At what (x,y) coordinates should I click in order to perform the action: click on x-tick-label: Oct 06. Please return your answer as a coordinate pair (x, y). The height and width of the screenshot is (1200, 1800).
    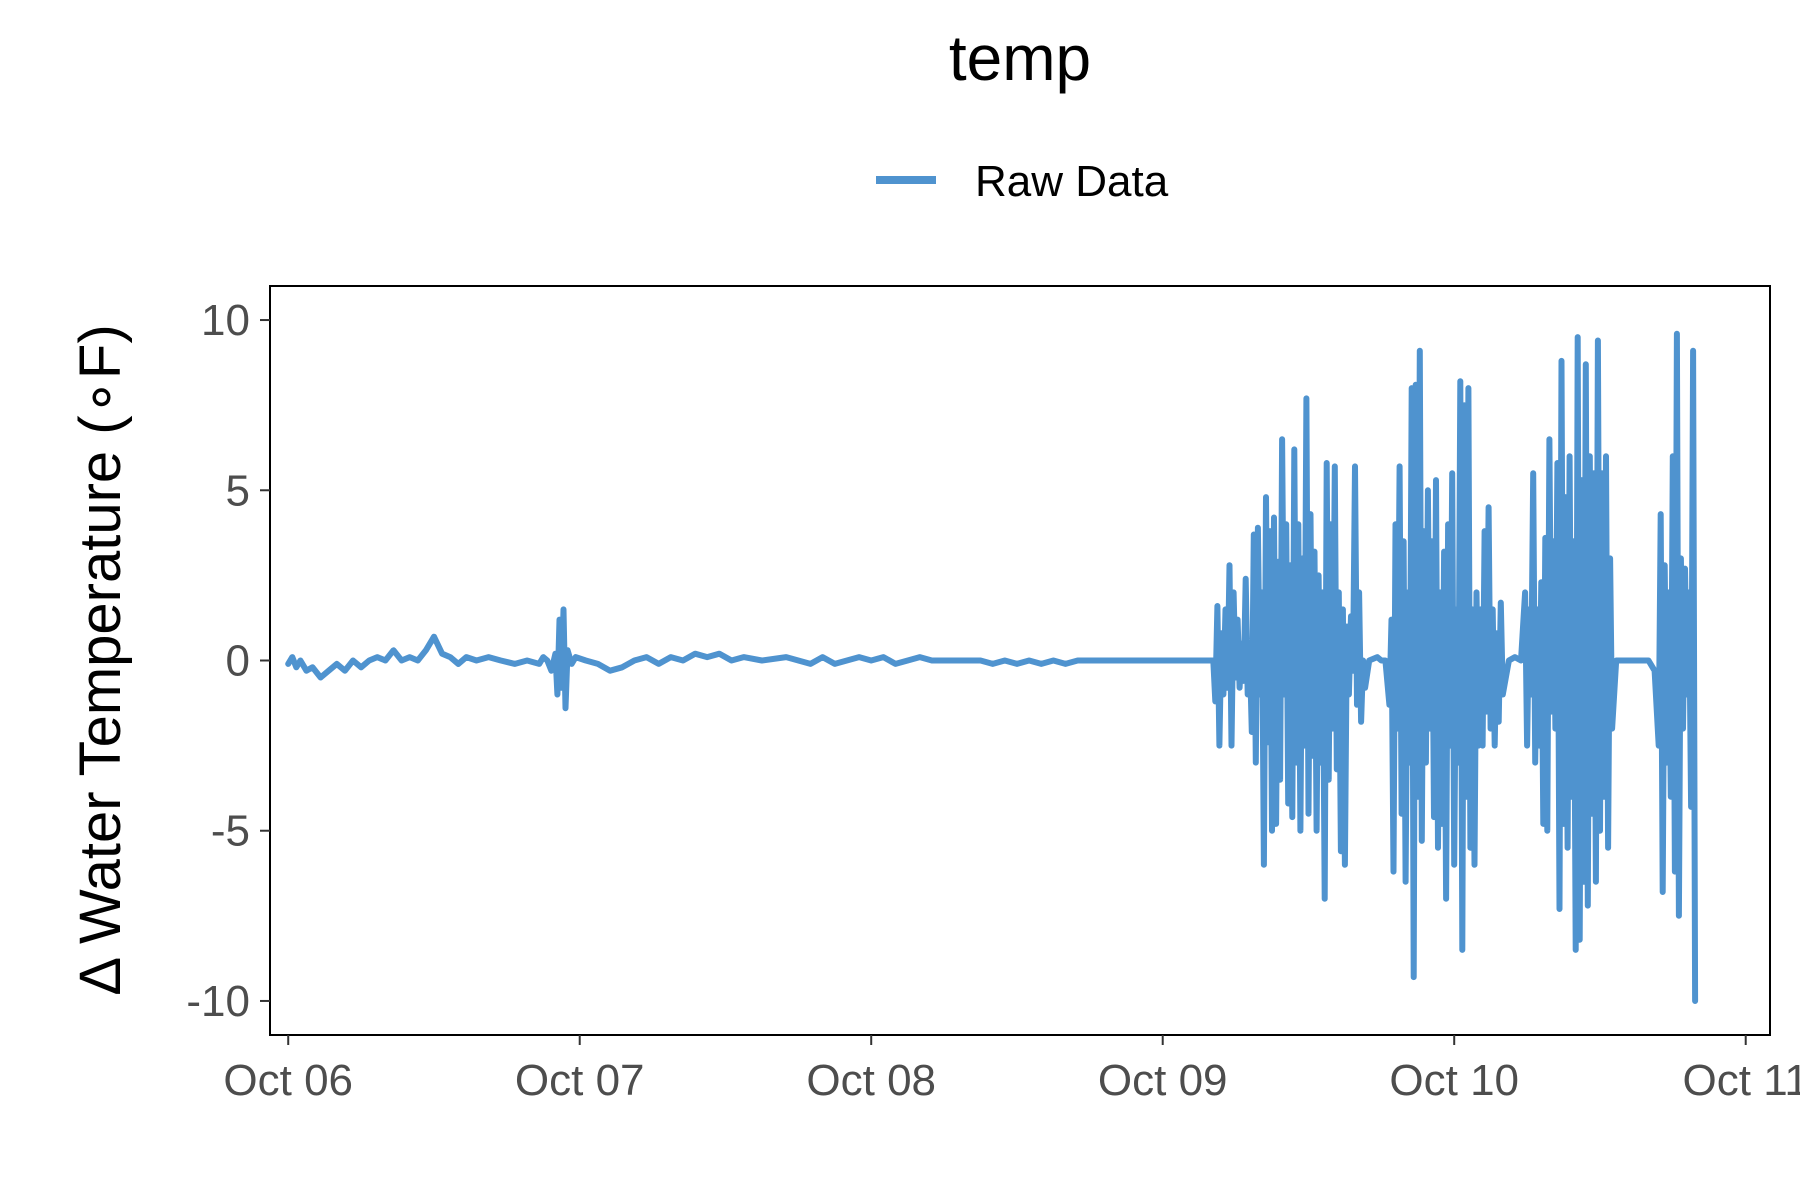
    Looking at the image, I should click on (288, 1080).